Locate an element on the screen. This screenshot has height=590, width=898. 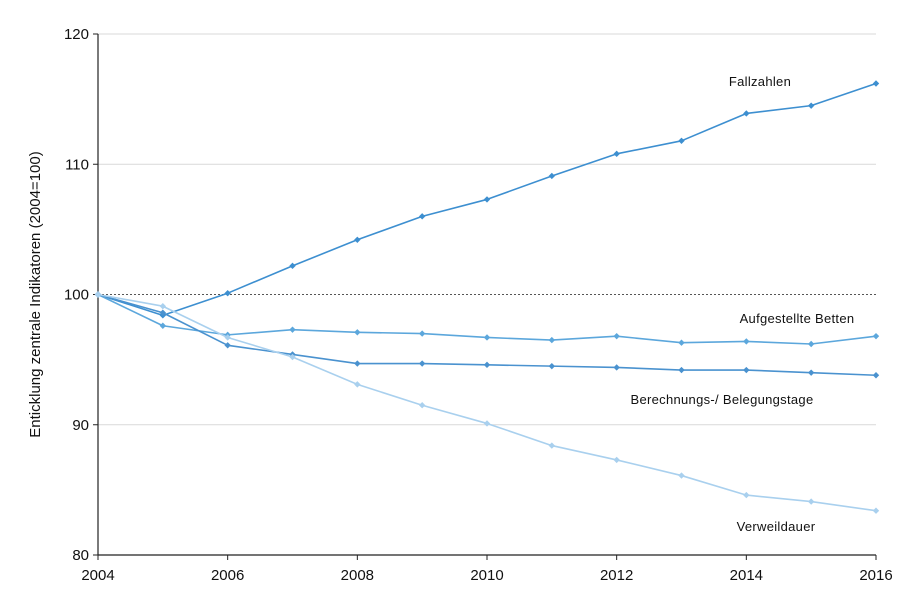
data-point-aufgestellte-betten-2011 is located at coordinates (552, 340).